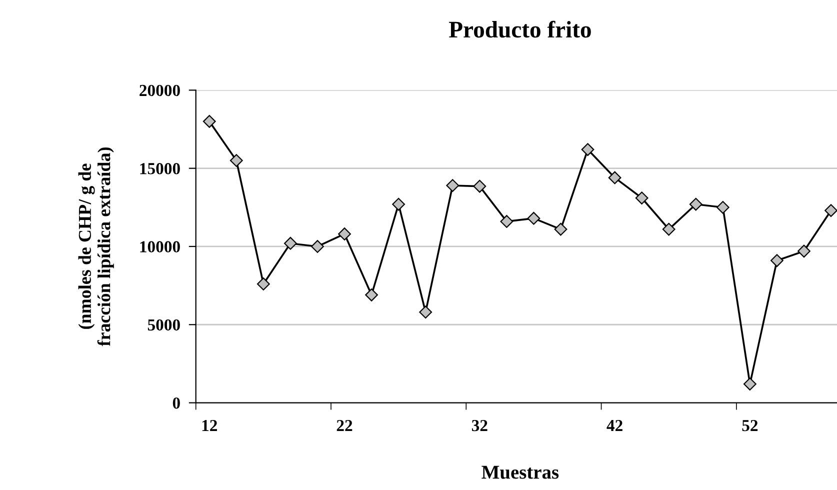 The width and height of the screenshot is (837, 490). Describe the element at coordinates (164, 325) in the screenshot. I see `y-tick-label: 5000` at that location.